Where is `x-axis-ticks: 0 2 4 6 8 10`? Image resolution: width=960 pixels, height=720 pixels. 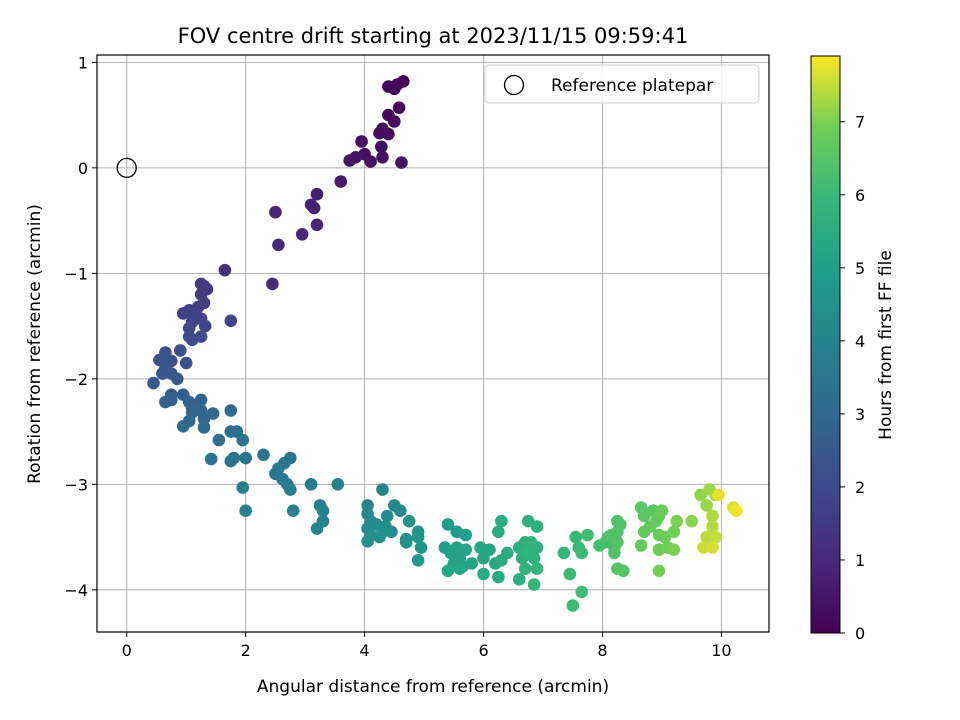 x-axis-ticks: 0 2 4 6 8 10 is located at coordinates (427, 646).